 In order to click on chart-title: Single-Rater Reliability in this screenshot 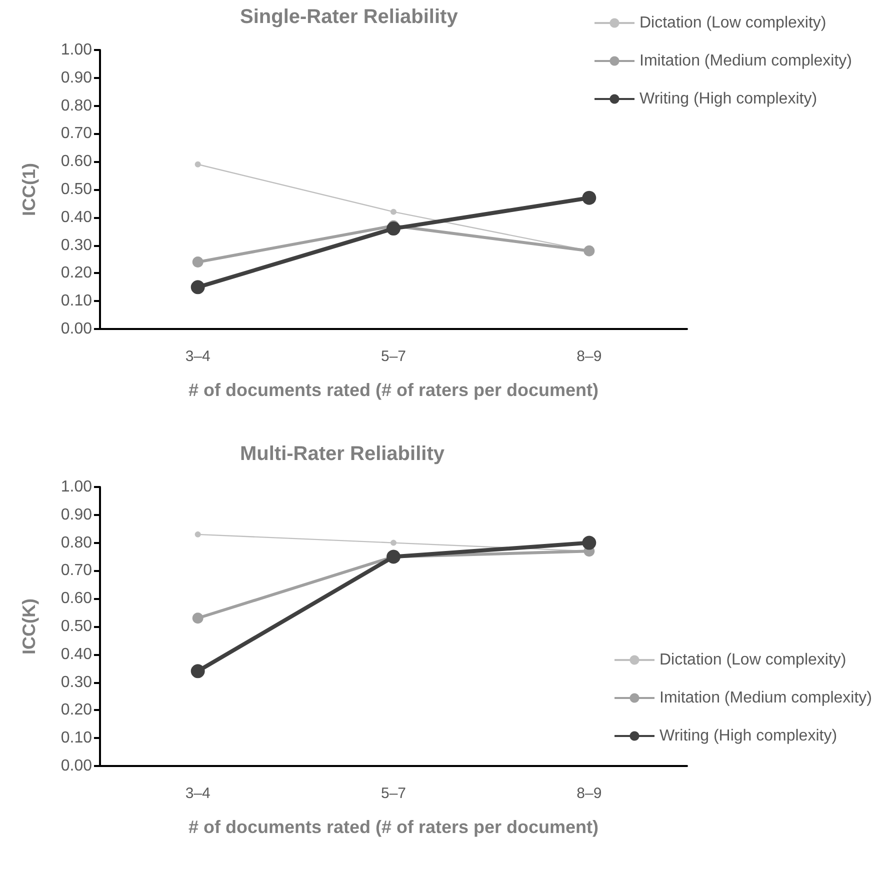, I will do `click(349, 17)`.